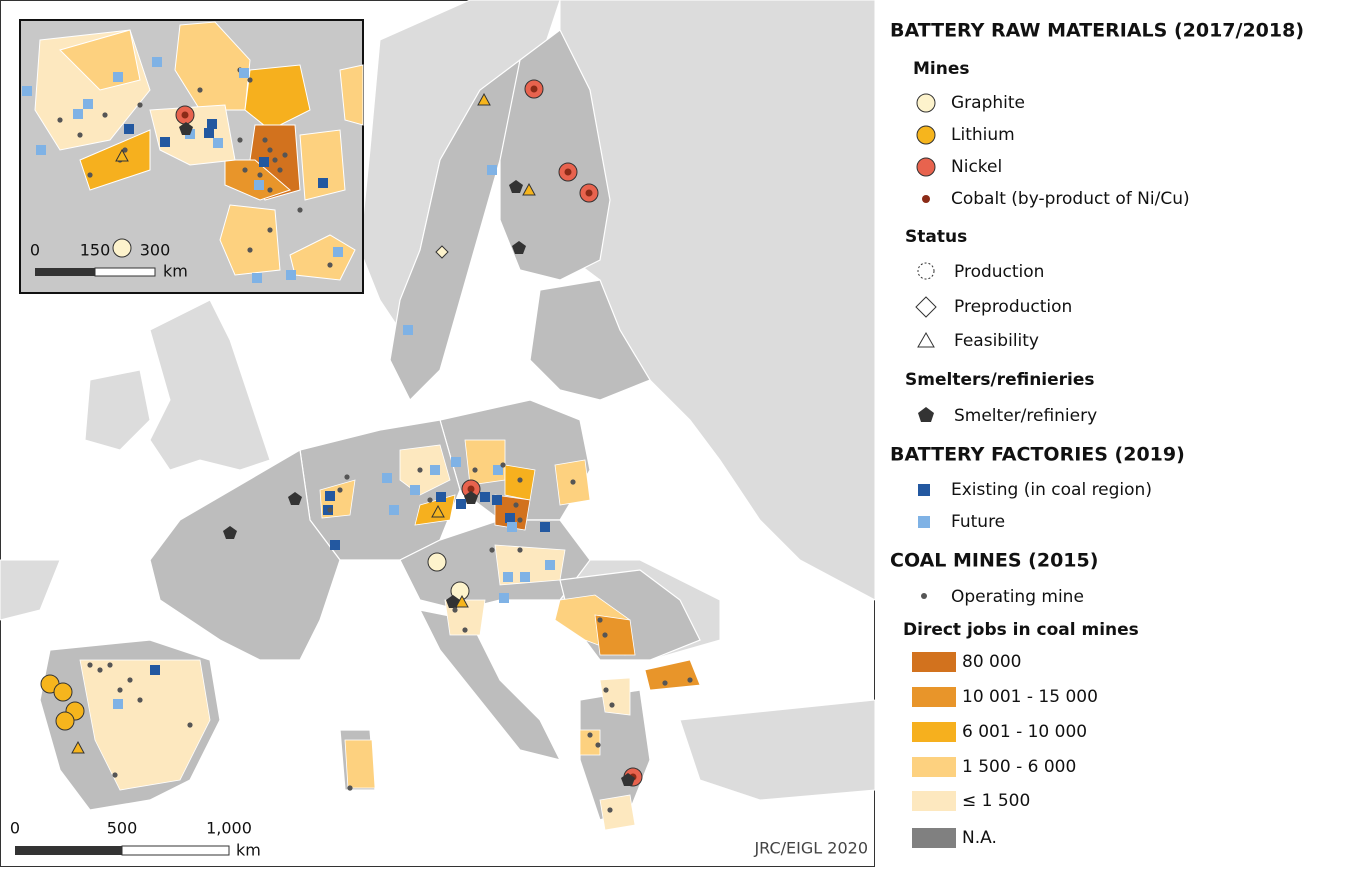 The height and width of the screenshot is (874, 1346). Describe the element at coordinates (155, 250) in the screenshot. I see `inset-scale-label: 300` at that location.